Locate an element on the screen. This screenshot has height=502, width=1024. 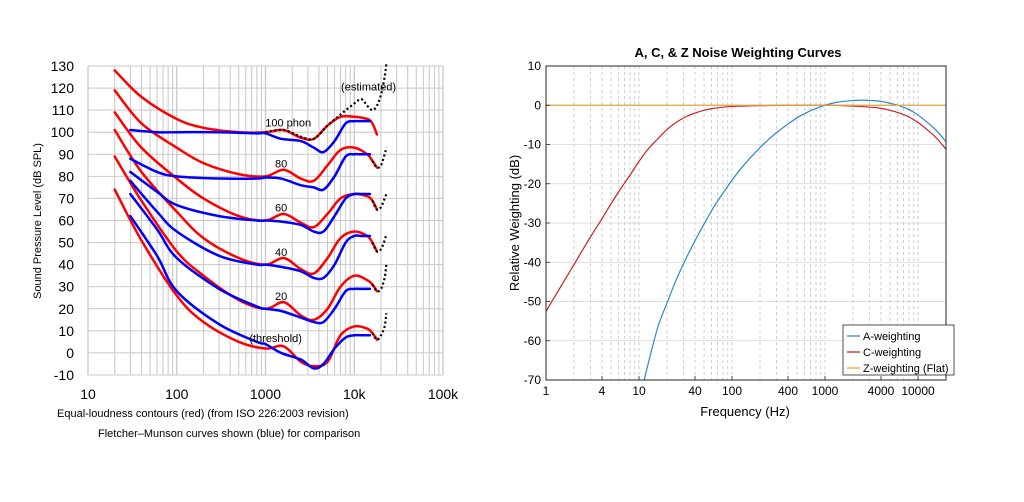
contour-annotation: 20 is located at coordinates (281, 297).